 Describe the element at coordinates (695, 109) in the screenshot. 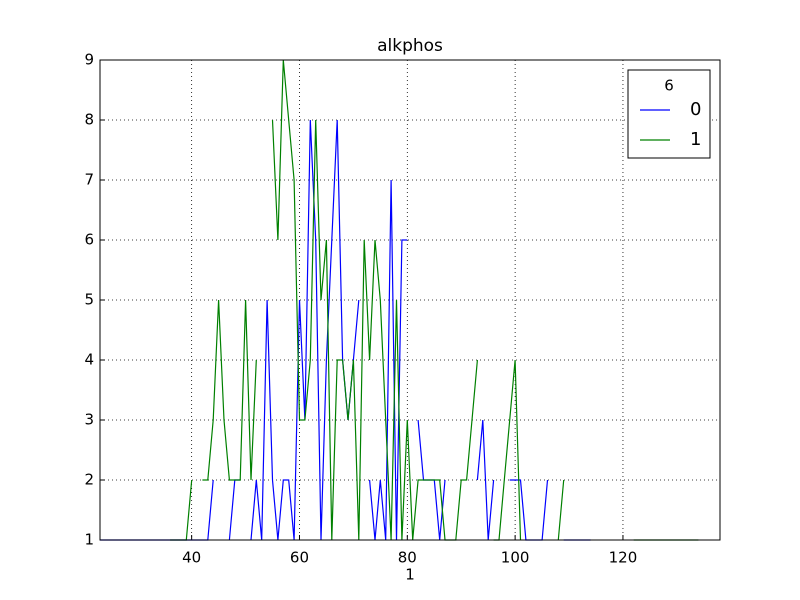

I see `legend-label: 0` at that location.